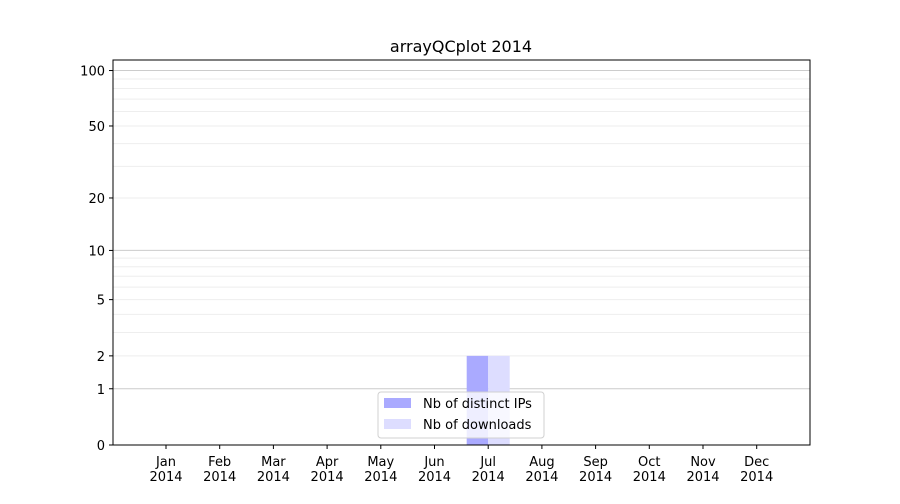 The image size is (900, 504). I want to click on chart-title: arrayQCplot 2014, so click(461, 46).